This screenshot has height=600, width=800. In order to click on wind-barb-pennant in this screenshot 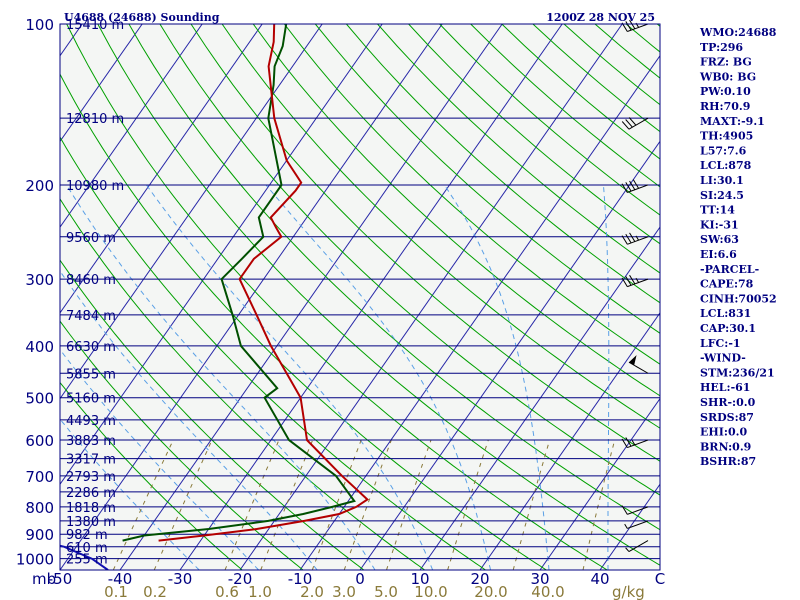, I will do `click(632, 360)`.